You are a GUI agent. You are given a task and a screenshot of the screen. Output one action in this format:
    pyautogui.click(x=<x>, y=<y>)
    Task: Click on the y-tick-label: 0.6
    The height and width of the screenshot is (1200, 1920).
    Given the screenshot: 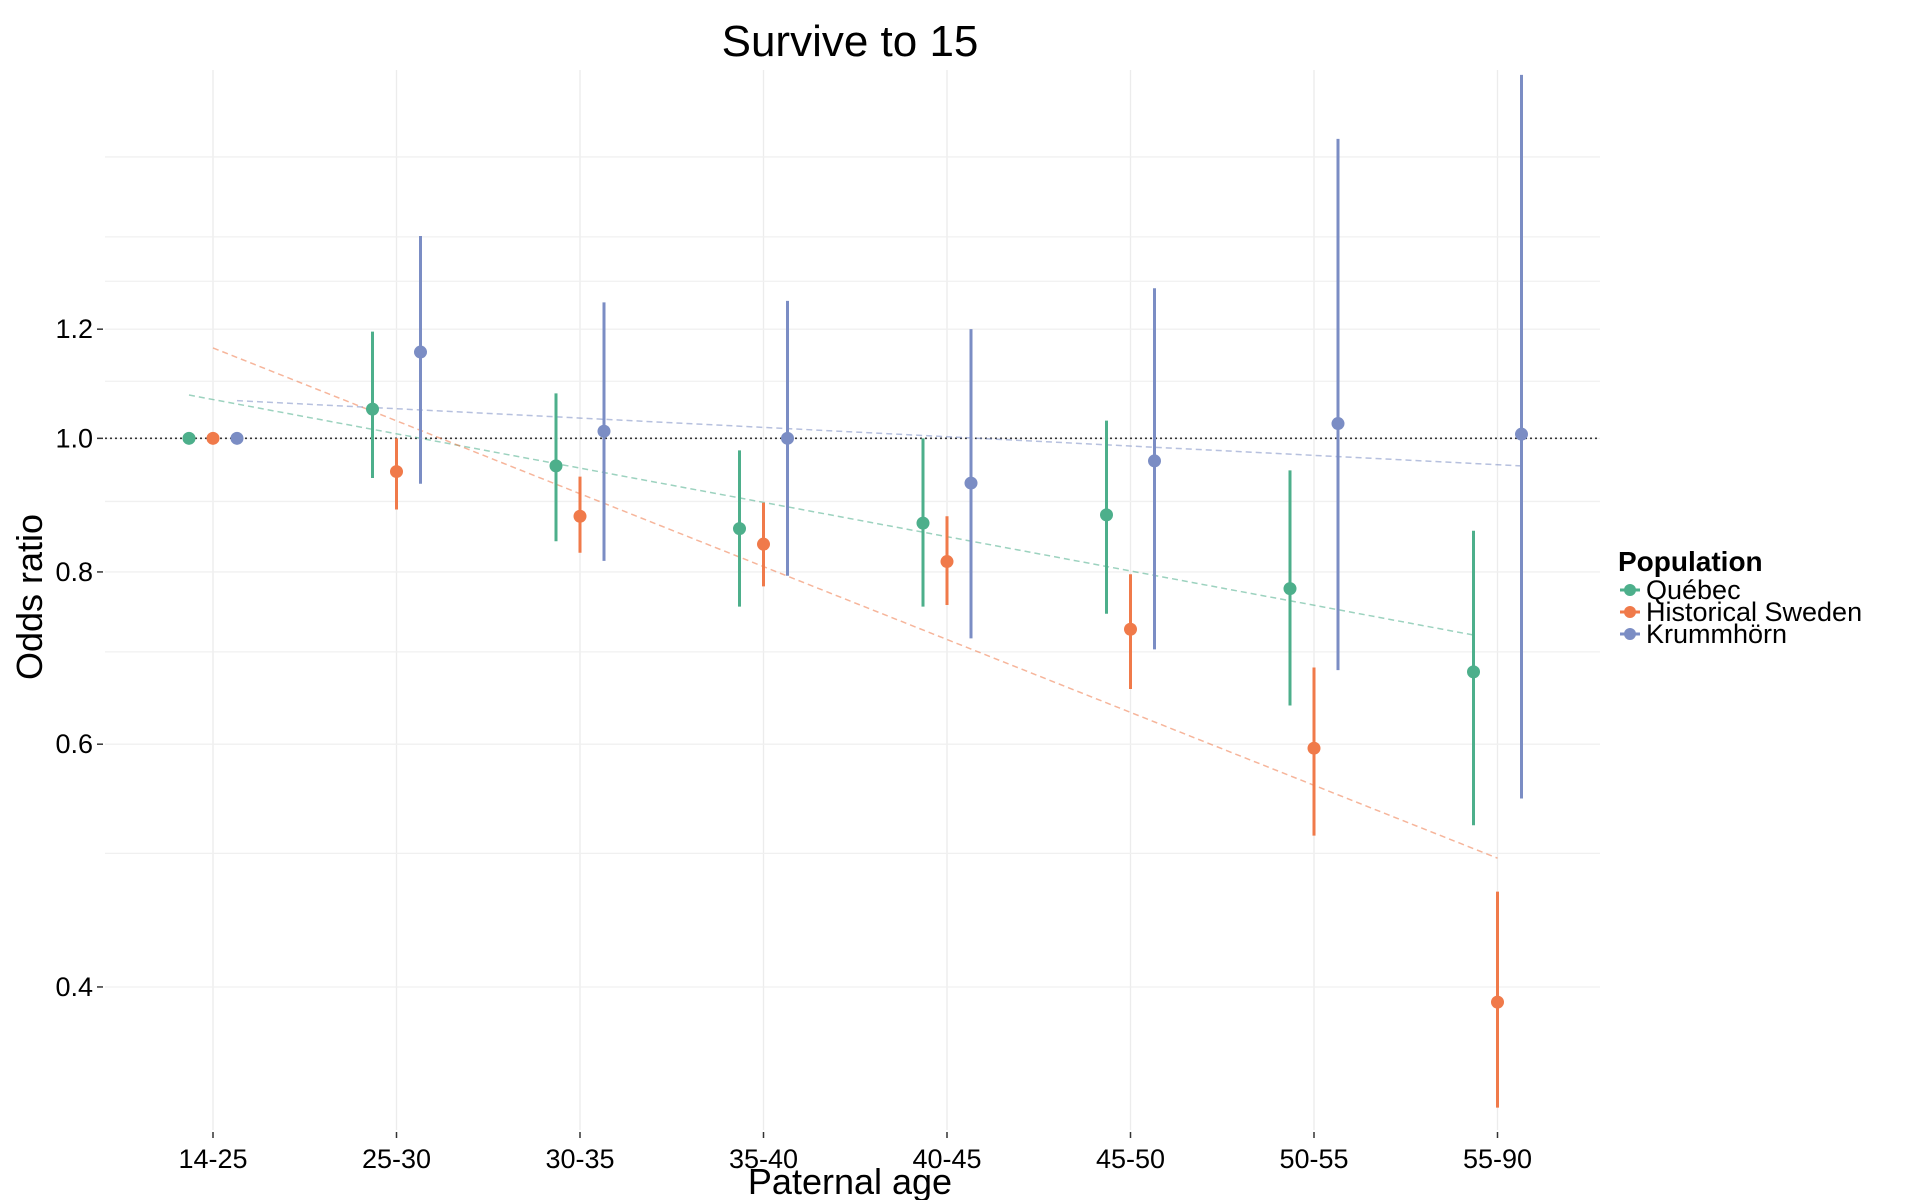 What is the action you would take?
    pyautogui.click(x=74, y=744)
    